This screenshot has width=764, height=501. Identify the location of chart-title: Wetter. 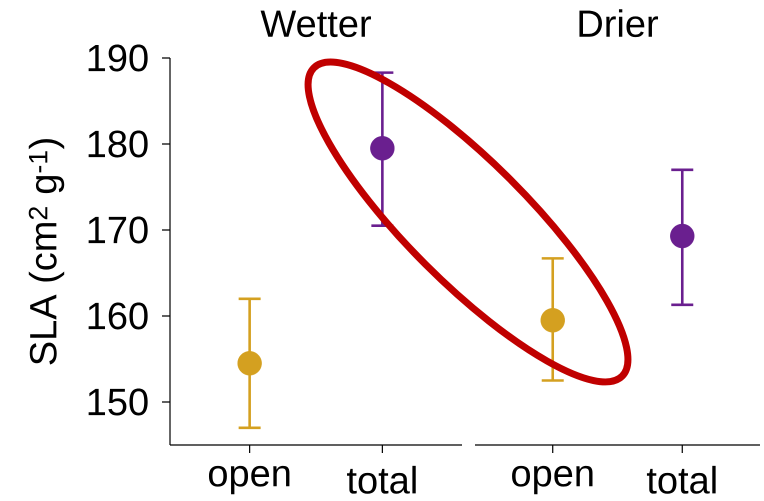
(315, 24).